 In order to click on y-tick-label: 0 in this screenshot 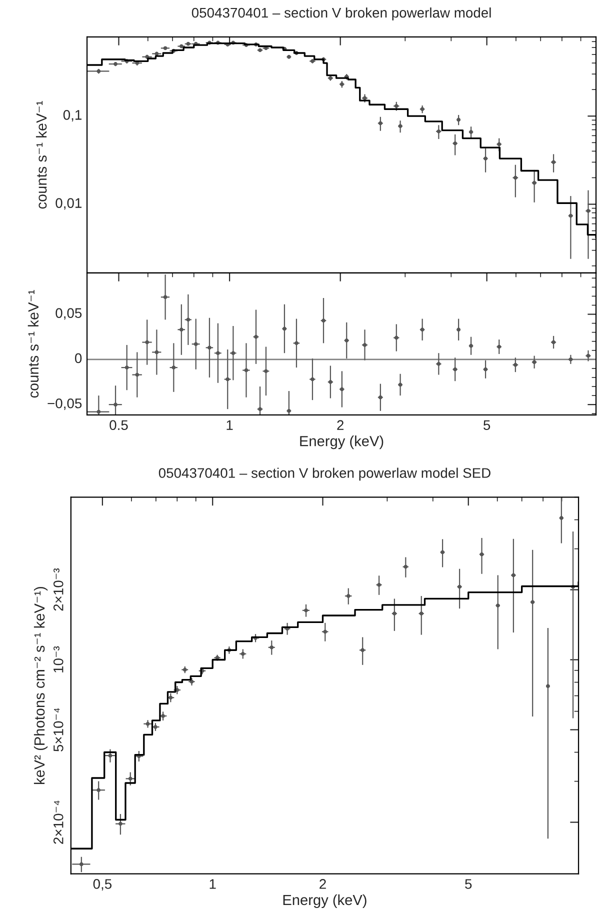, I will do `click(78, 358)`.